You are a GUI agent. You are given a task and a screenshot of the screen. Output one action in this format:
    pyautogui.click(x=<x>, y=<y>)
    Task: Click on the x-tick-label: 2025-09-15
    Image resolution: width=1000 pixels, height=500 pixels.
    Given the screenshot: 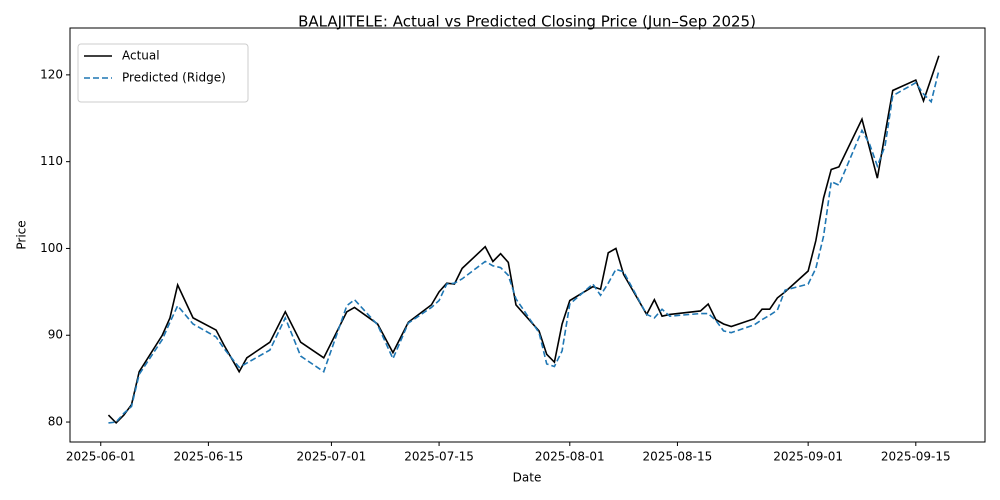 What is the action you would take?
    pyautogui.click(x=916, y=457)
    